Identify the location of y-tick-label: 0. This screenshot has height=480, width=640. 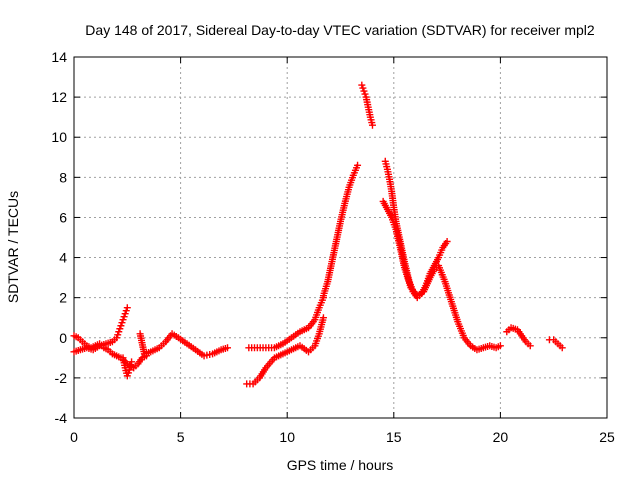
(63, 338).